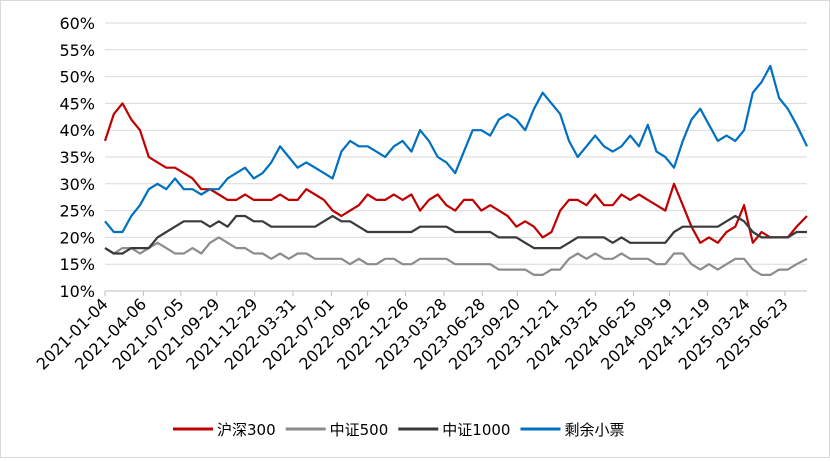 This screenshot has height=461, width=830. Describe the element at coordinates (77, 184) in the screenshot. I see `y-tick-label: 30%` at that location.